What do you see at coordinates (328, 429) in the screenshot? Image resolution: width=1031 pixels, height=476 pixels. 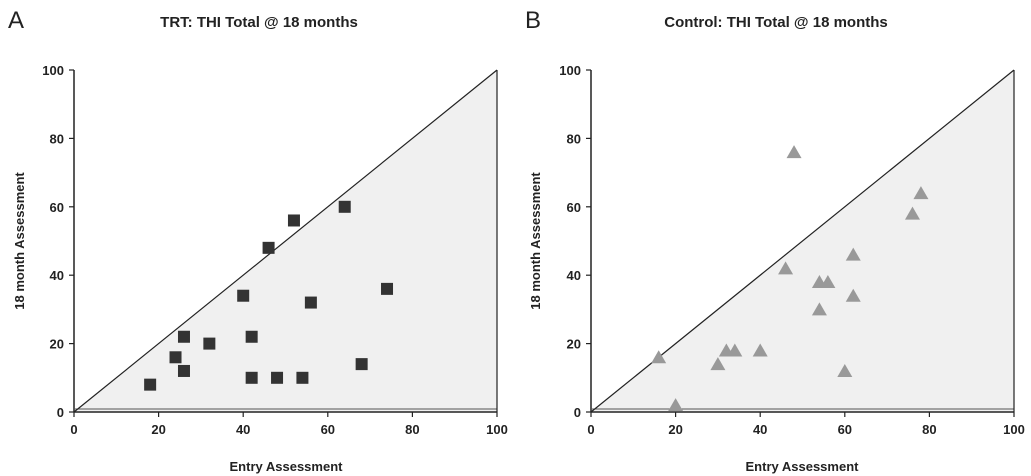 I see `x-tick-label-a-3: 60` at bounding box center [328, 429].